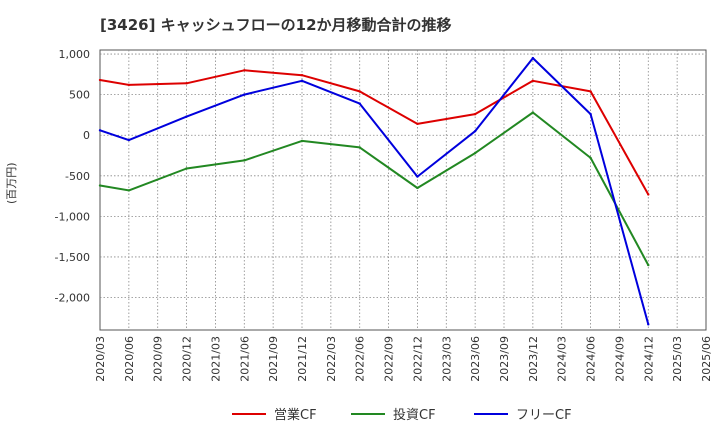 The height and width of the screenshot is (440, 720). What do you see at coordinates (389, 359) in the screenshot?
I see `x-tick-label: 2022/09` at bounding box center [389, 359].